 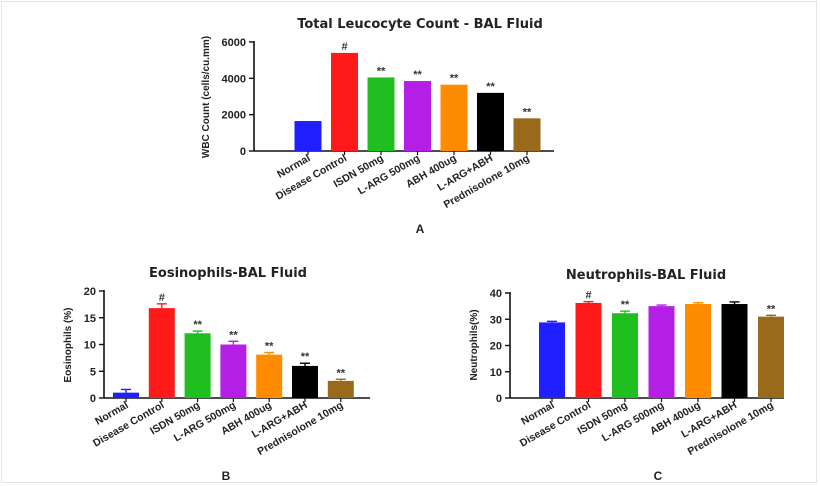 I want to click on y-tick-label: 5, so click(x=93, y=372).